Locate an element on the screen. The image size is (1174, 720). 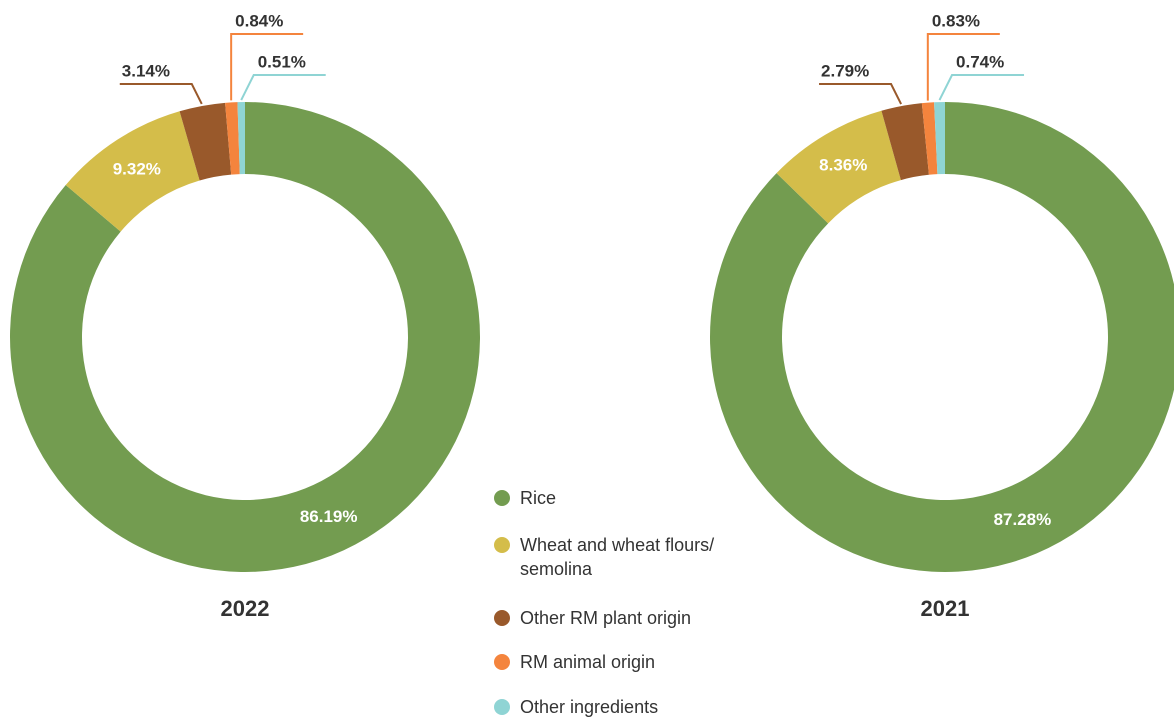
legend-label: Wheat and wheat flours/ semolina is located at coordinates (617, 557).